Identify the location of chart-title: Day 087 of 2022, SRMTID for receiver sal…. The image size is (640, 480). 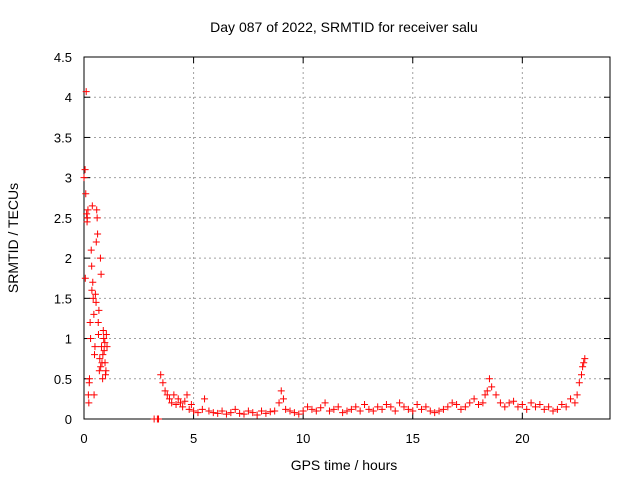
(344, 27).